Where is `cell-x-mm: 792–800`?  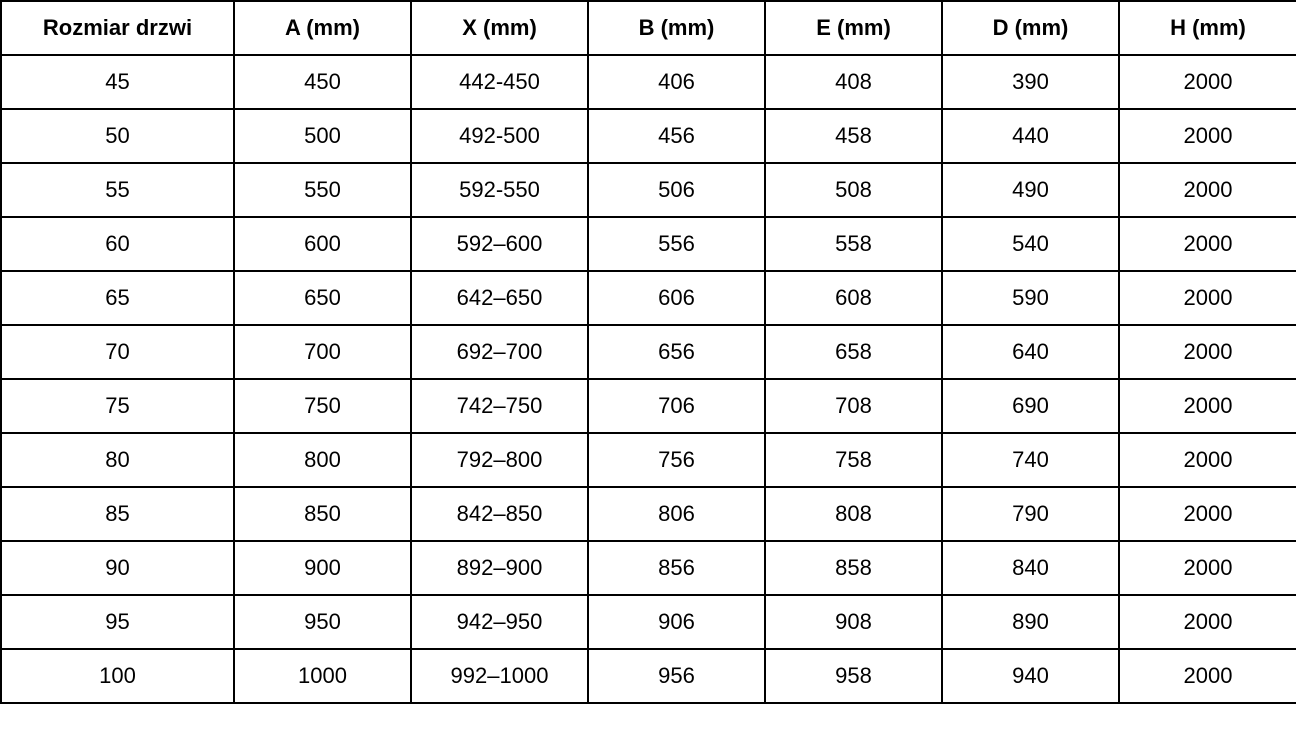 cell-x-mm: 792–800 is located at coordinates (499, 460).